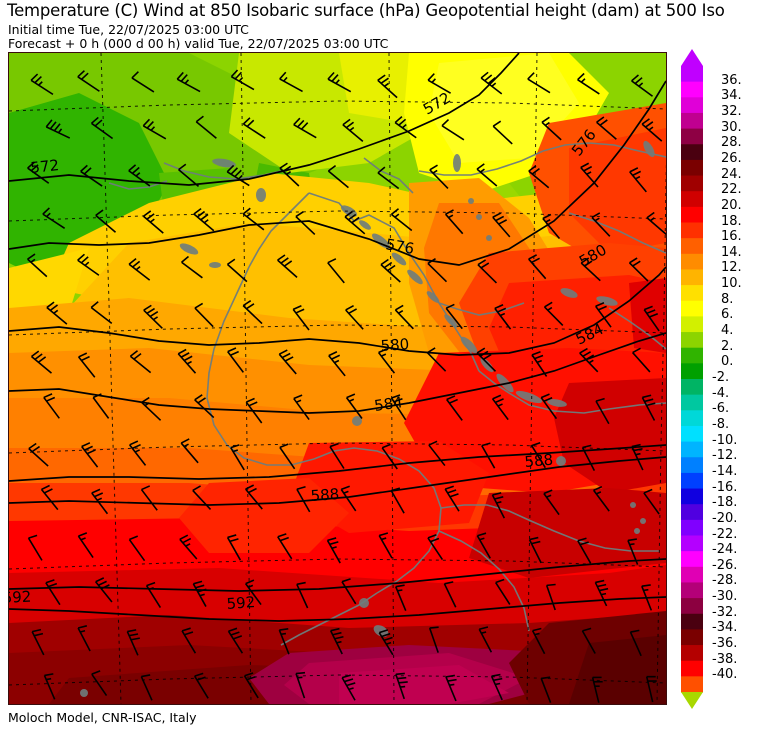  What do you see at coordinates (725, 534) in the screenshot?
I see `colorbar-tick: -22.` at bounding box center [725, 534].